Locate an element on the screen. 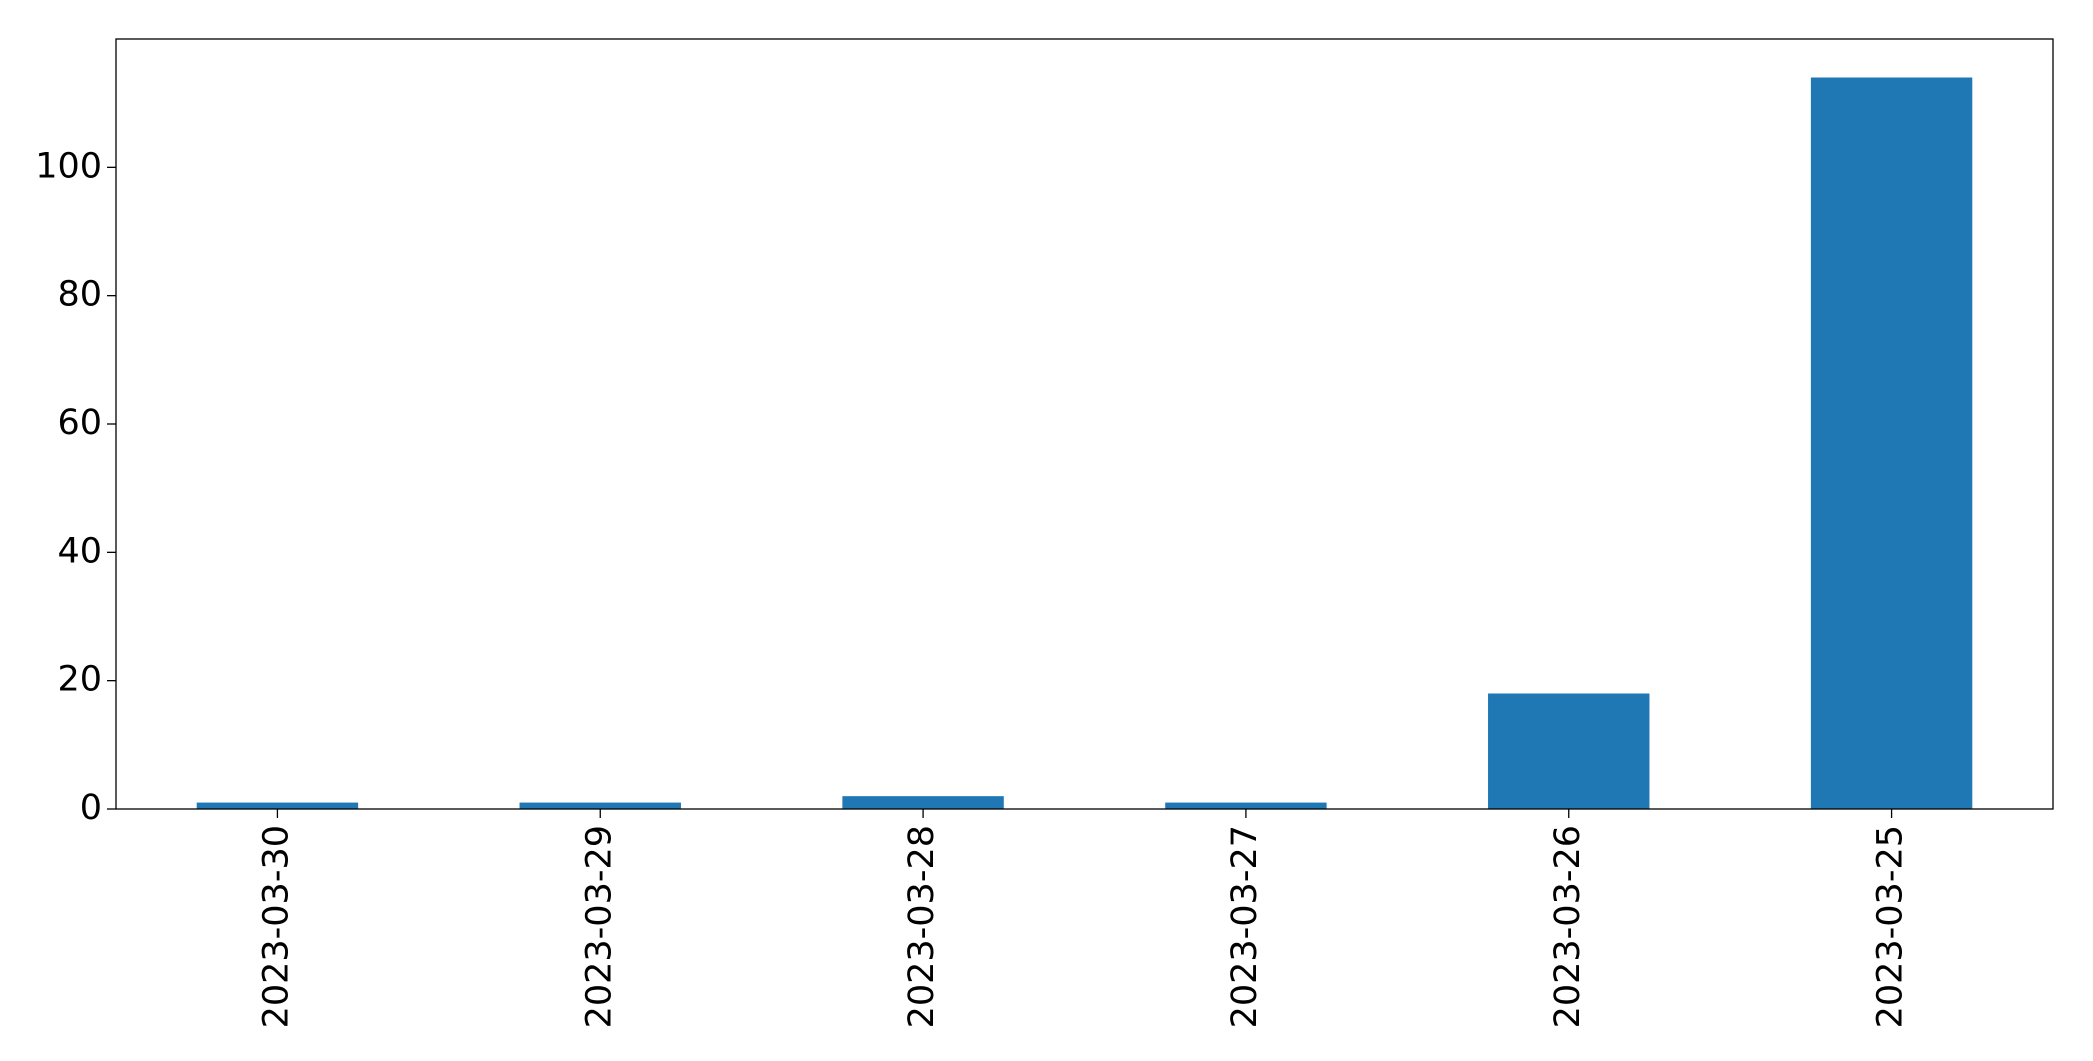 This screenshot has width=2093, height=1061. y-tick-label: 60 is located at coordinates (79, 423).